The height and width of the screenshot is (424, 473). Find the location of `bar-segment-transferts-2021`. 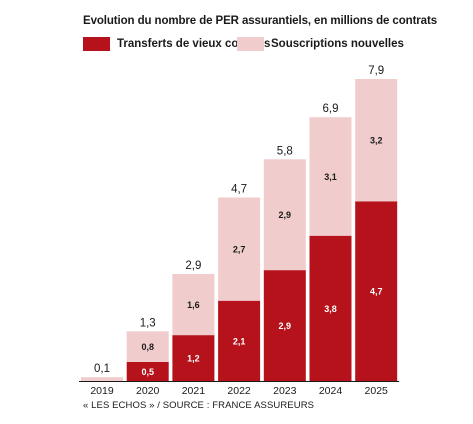

bar-segment-transferts-2021 is located at coordinates (193, 358).